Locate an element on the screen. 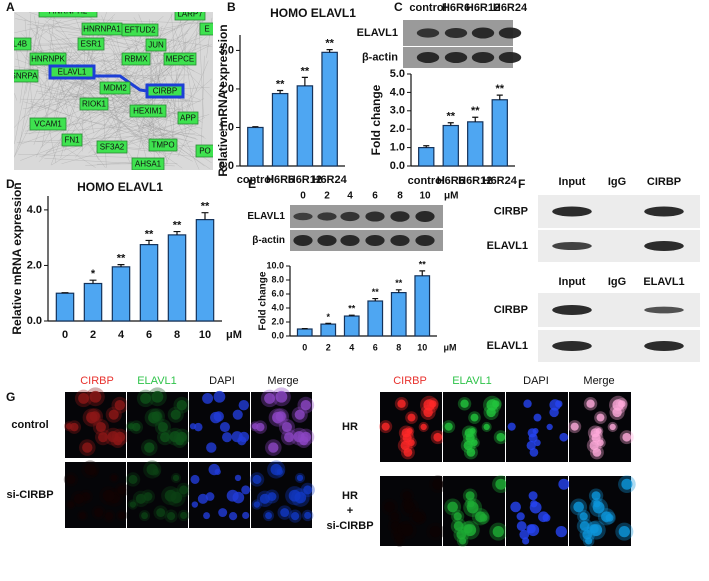 This screenshot has height=581, width=709. x-tick-label: H6R6 is located at coordinates (451, 181).